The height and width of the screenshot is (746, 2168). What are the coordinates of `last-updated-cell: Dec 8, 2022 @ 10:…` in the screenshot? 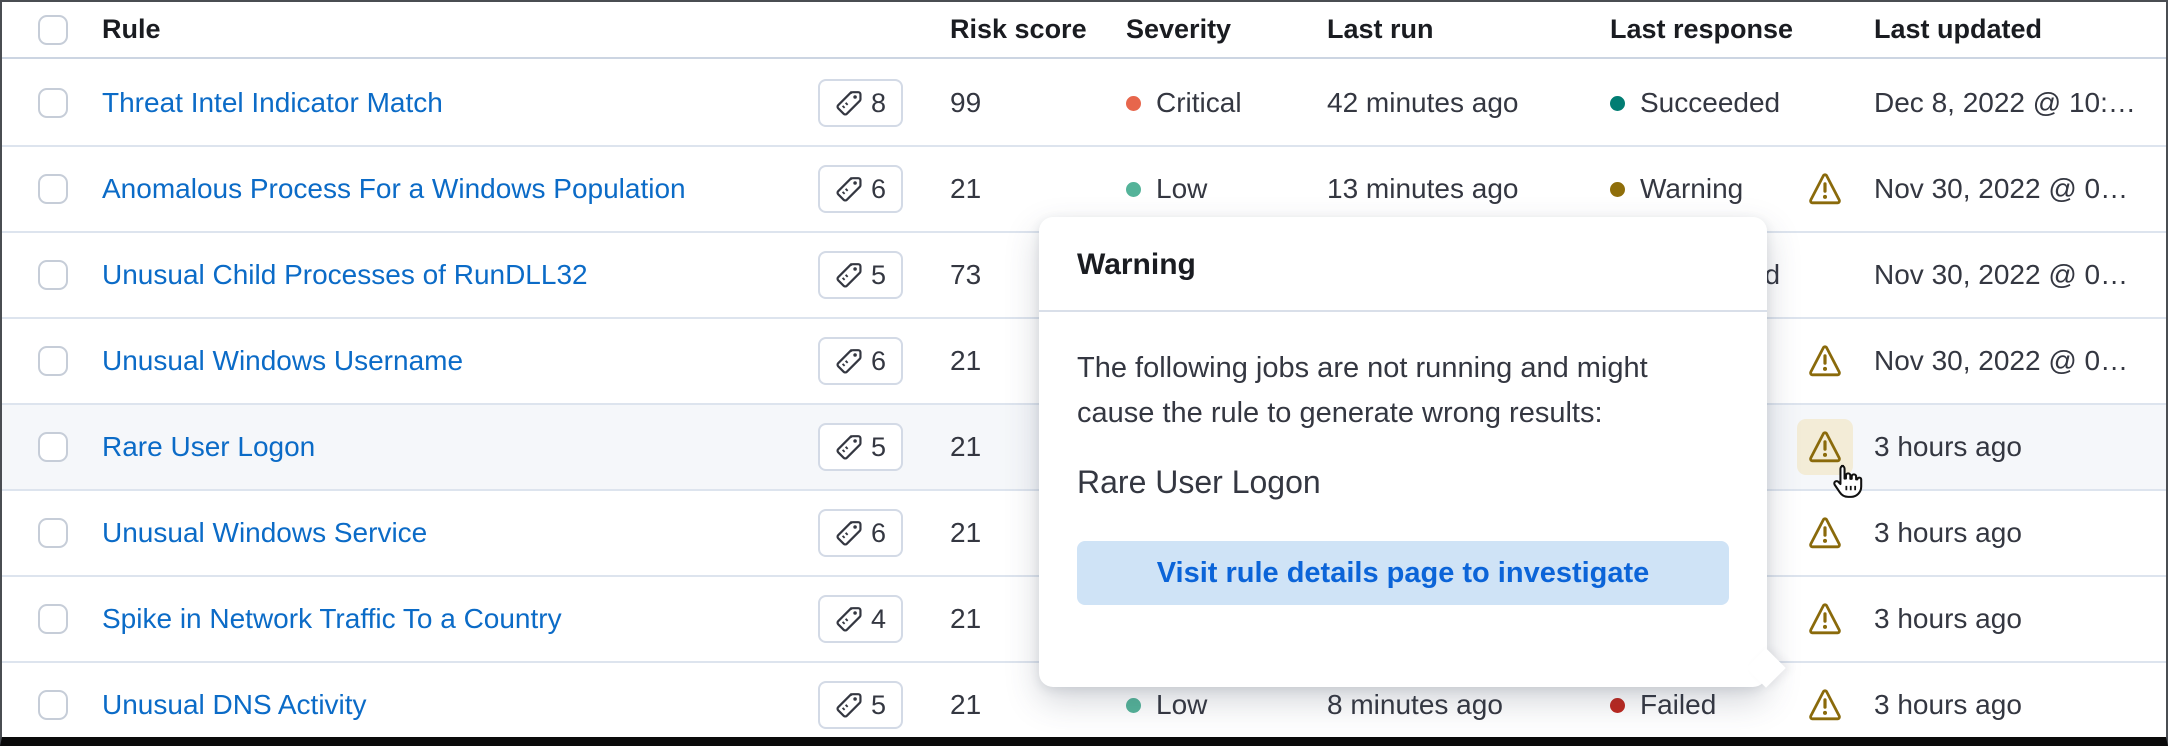 It's located at (2005, 102).